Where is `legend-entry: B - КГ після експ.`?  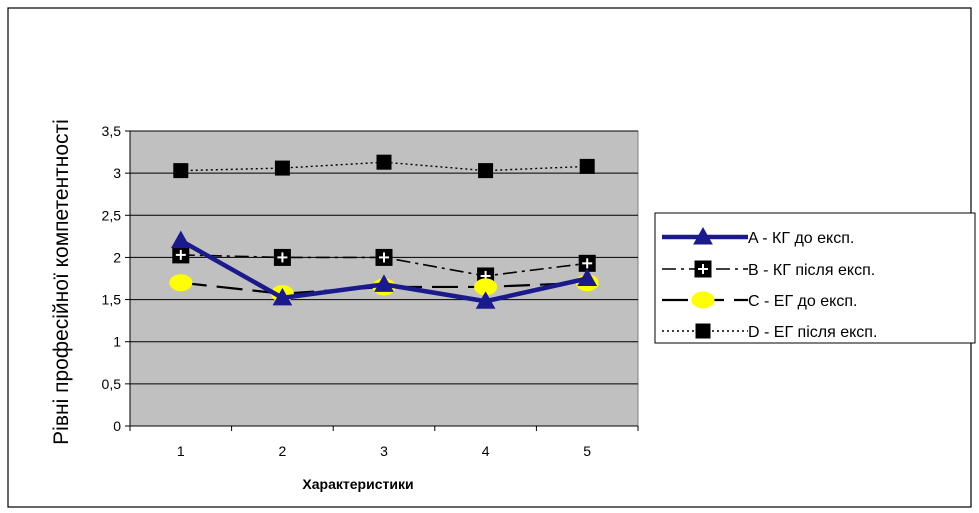 legend-entry: B - КГ після експ. is located at coordinates (768, 269).